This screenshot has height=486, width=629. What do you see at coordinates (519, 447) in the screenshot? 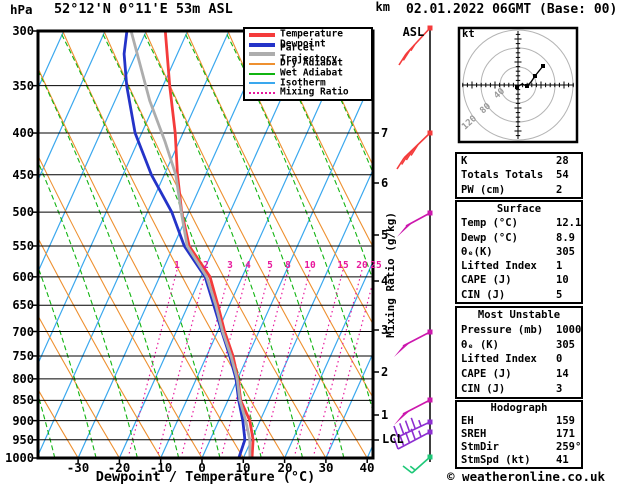
I see `table-row: StmDir 259°` at bounding box center [519, 447].